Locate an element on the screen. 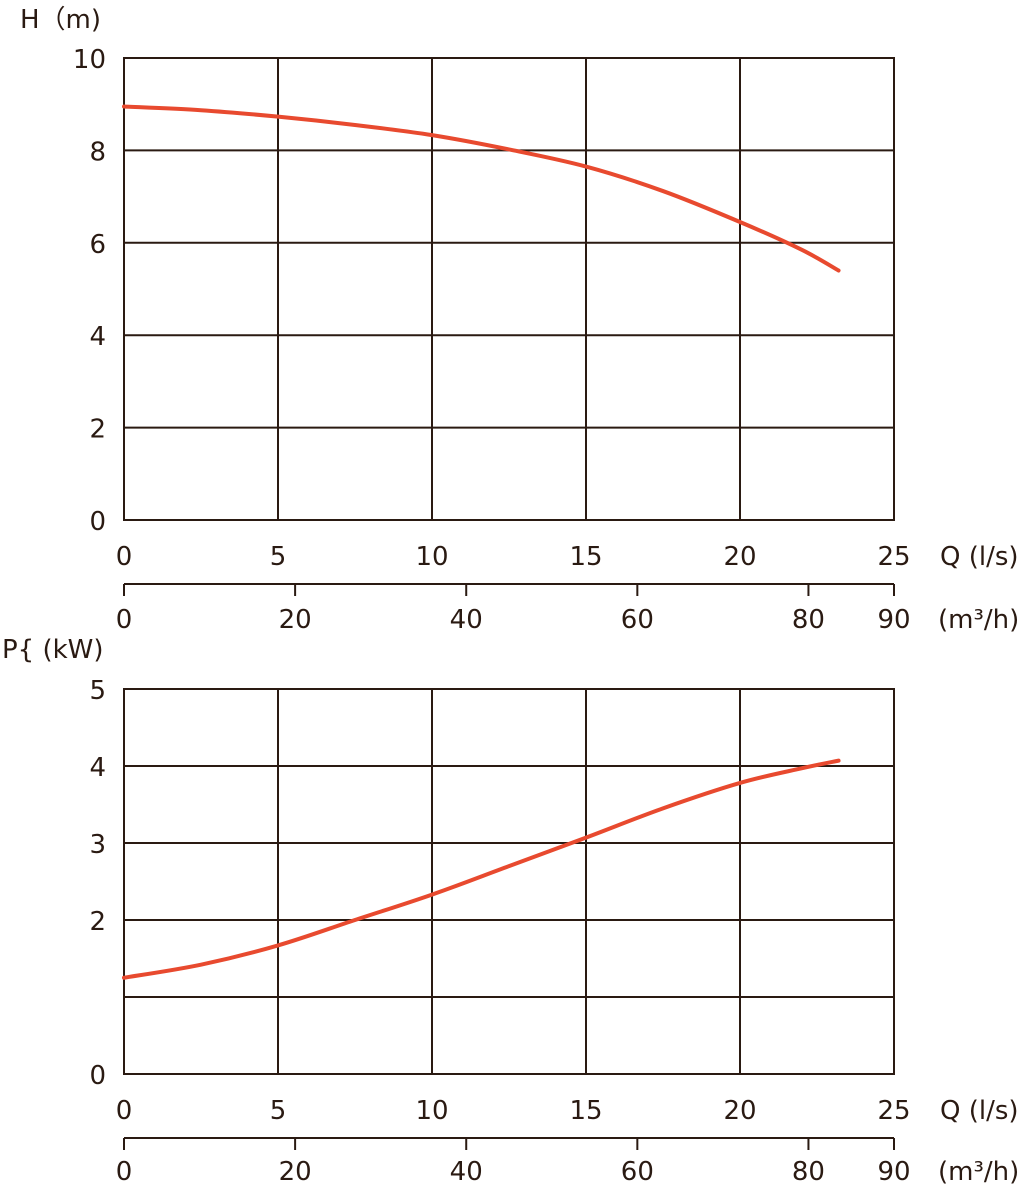 The image size is (1028, 1188). power-y-tick-label: 2 is located at coordinates (97, 922).